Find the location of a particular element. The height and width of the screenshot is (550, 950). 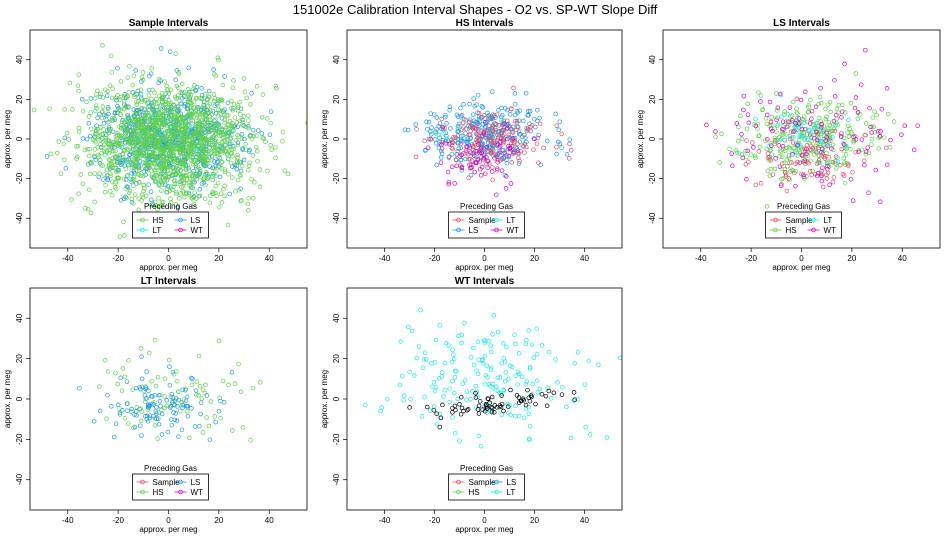

x-tick-label: -40 is located at coordinates (68, 520).